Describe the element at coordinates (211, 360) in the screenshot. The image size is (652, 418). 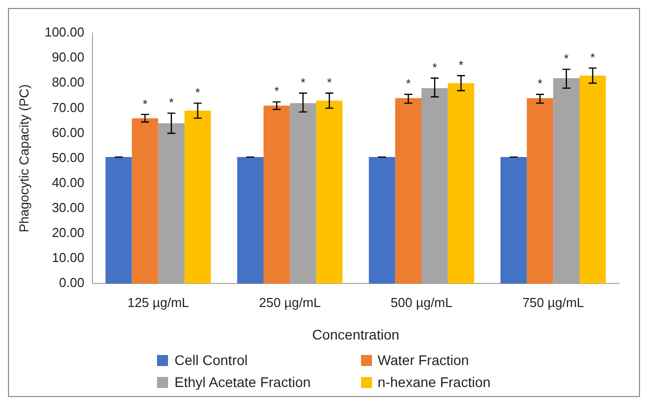
I see `legend-label: Cell Control` at that location.